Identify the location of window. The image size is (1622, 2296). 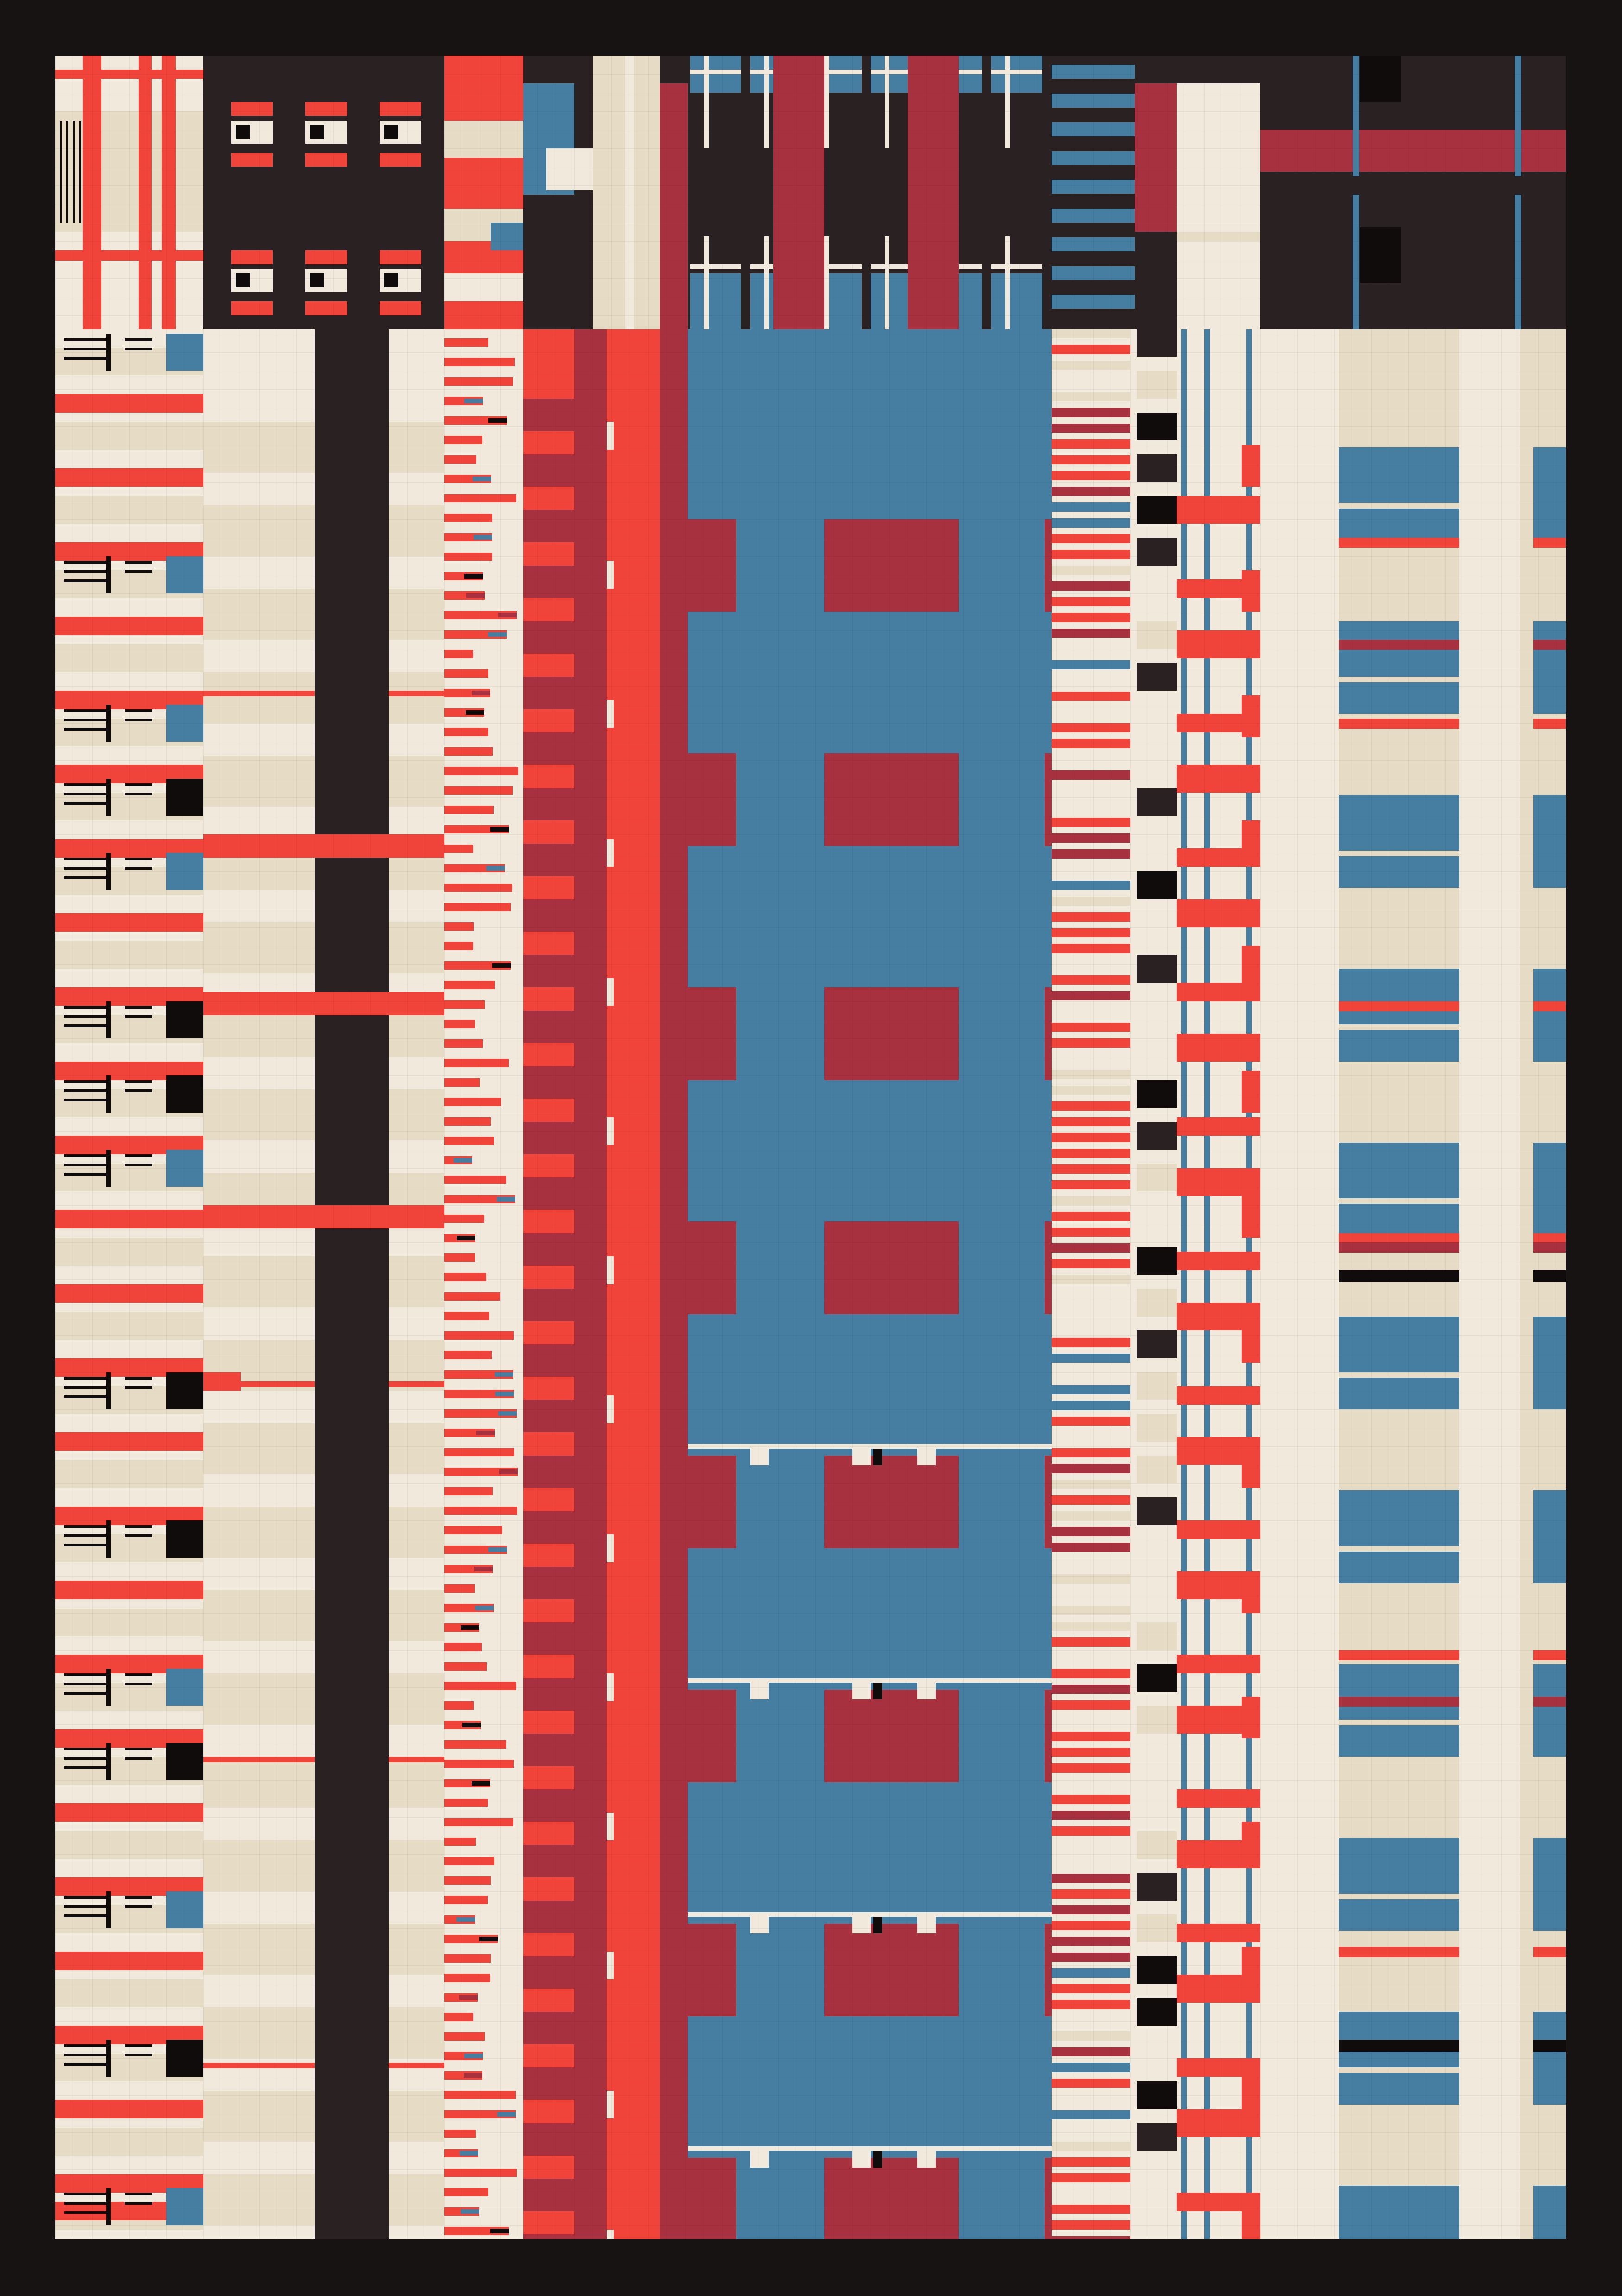
(891, 1267).